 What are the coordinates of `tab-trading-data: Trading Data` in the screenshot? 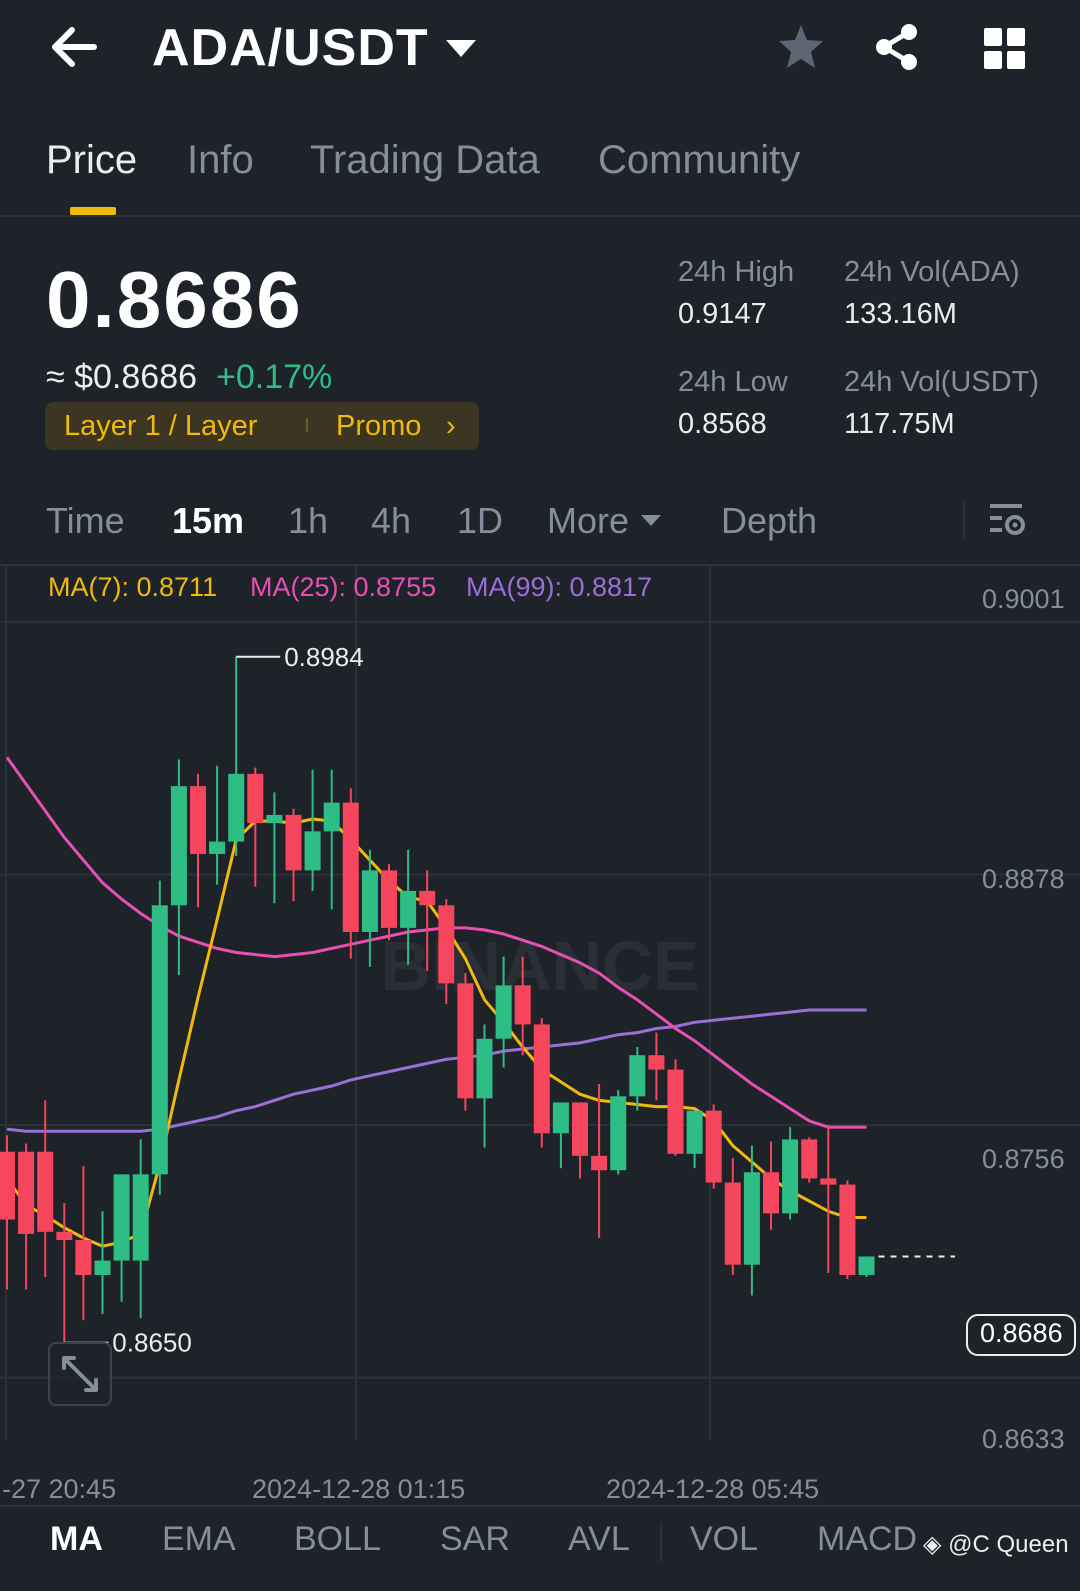 It's located at (425, 160).